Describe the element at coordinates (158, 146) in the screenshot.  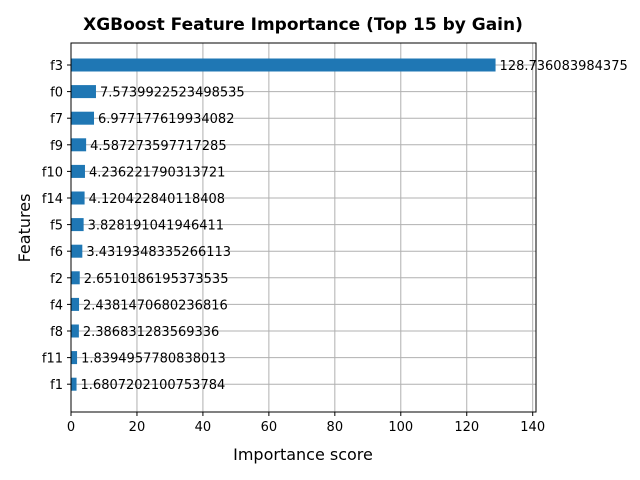
I see `data-label-f9: 4.587273597717285` at that location.